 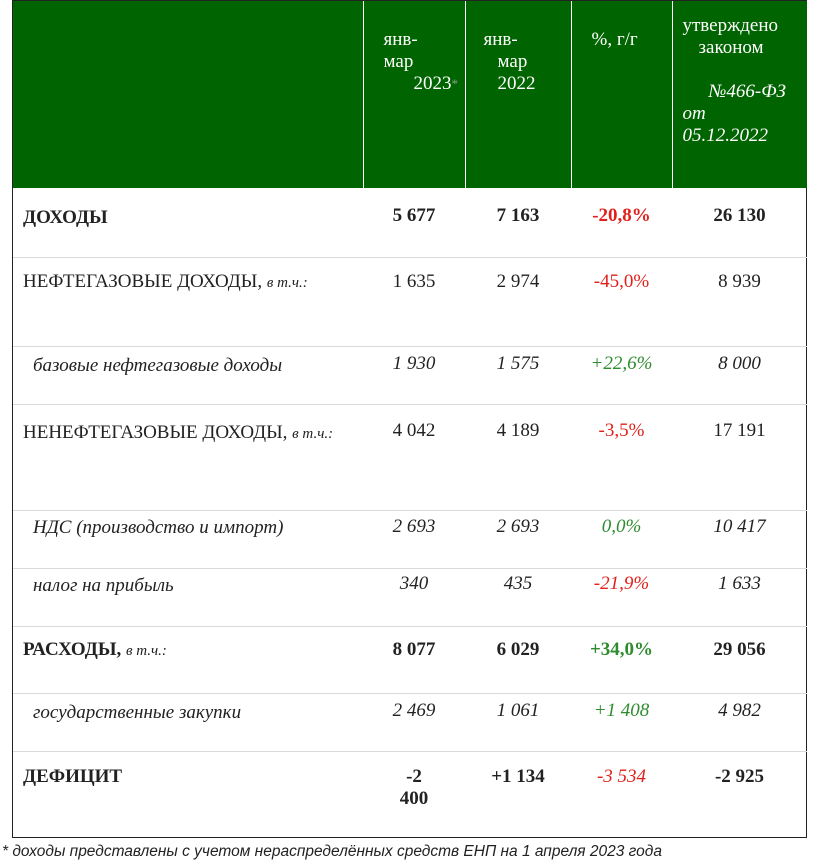 I want to click on cell-2022: 6 029, so click(x=518, y=659).